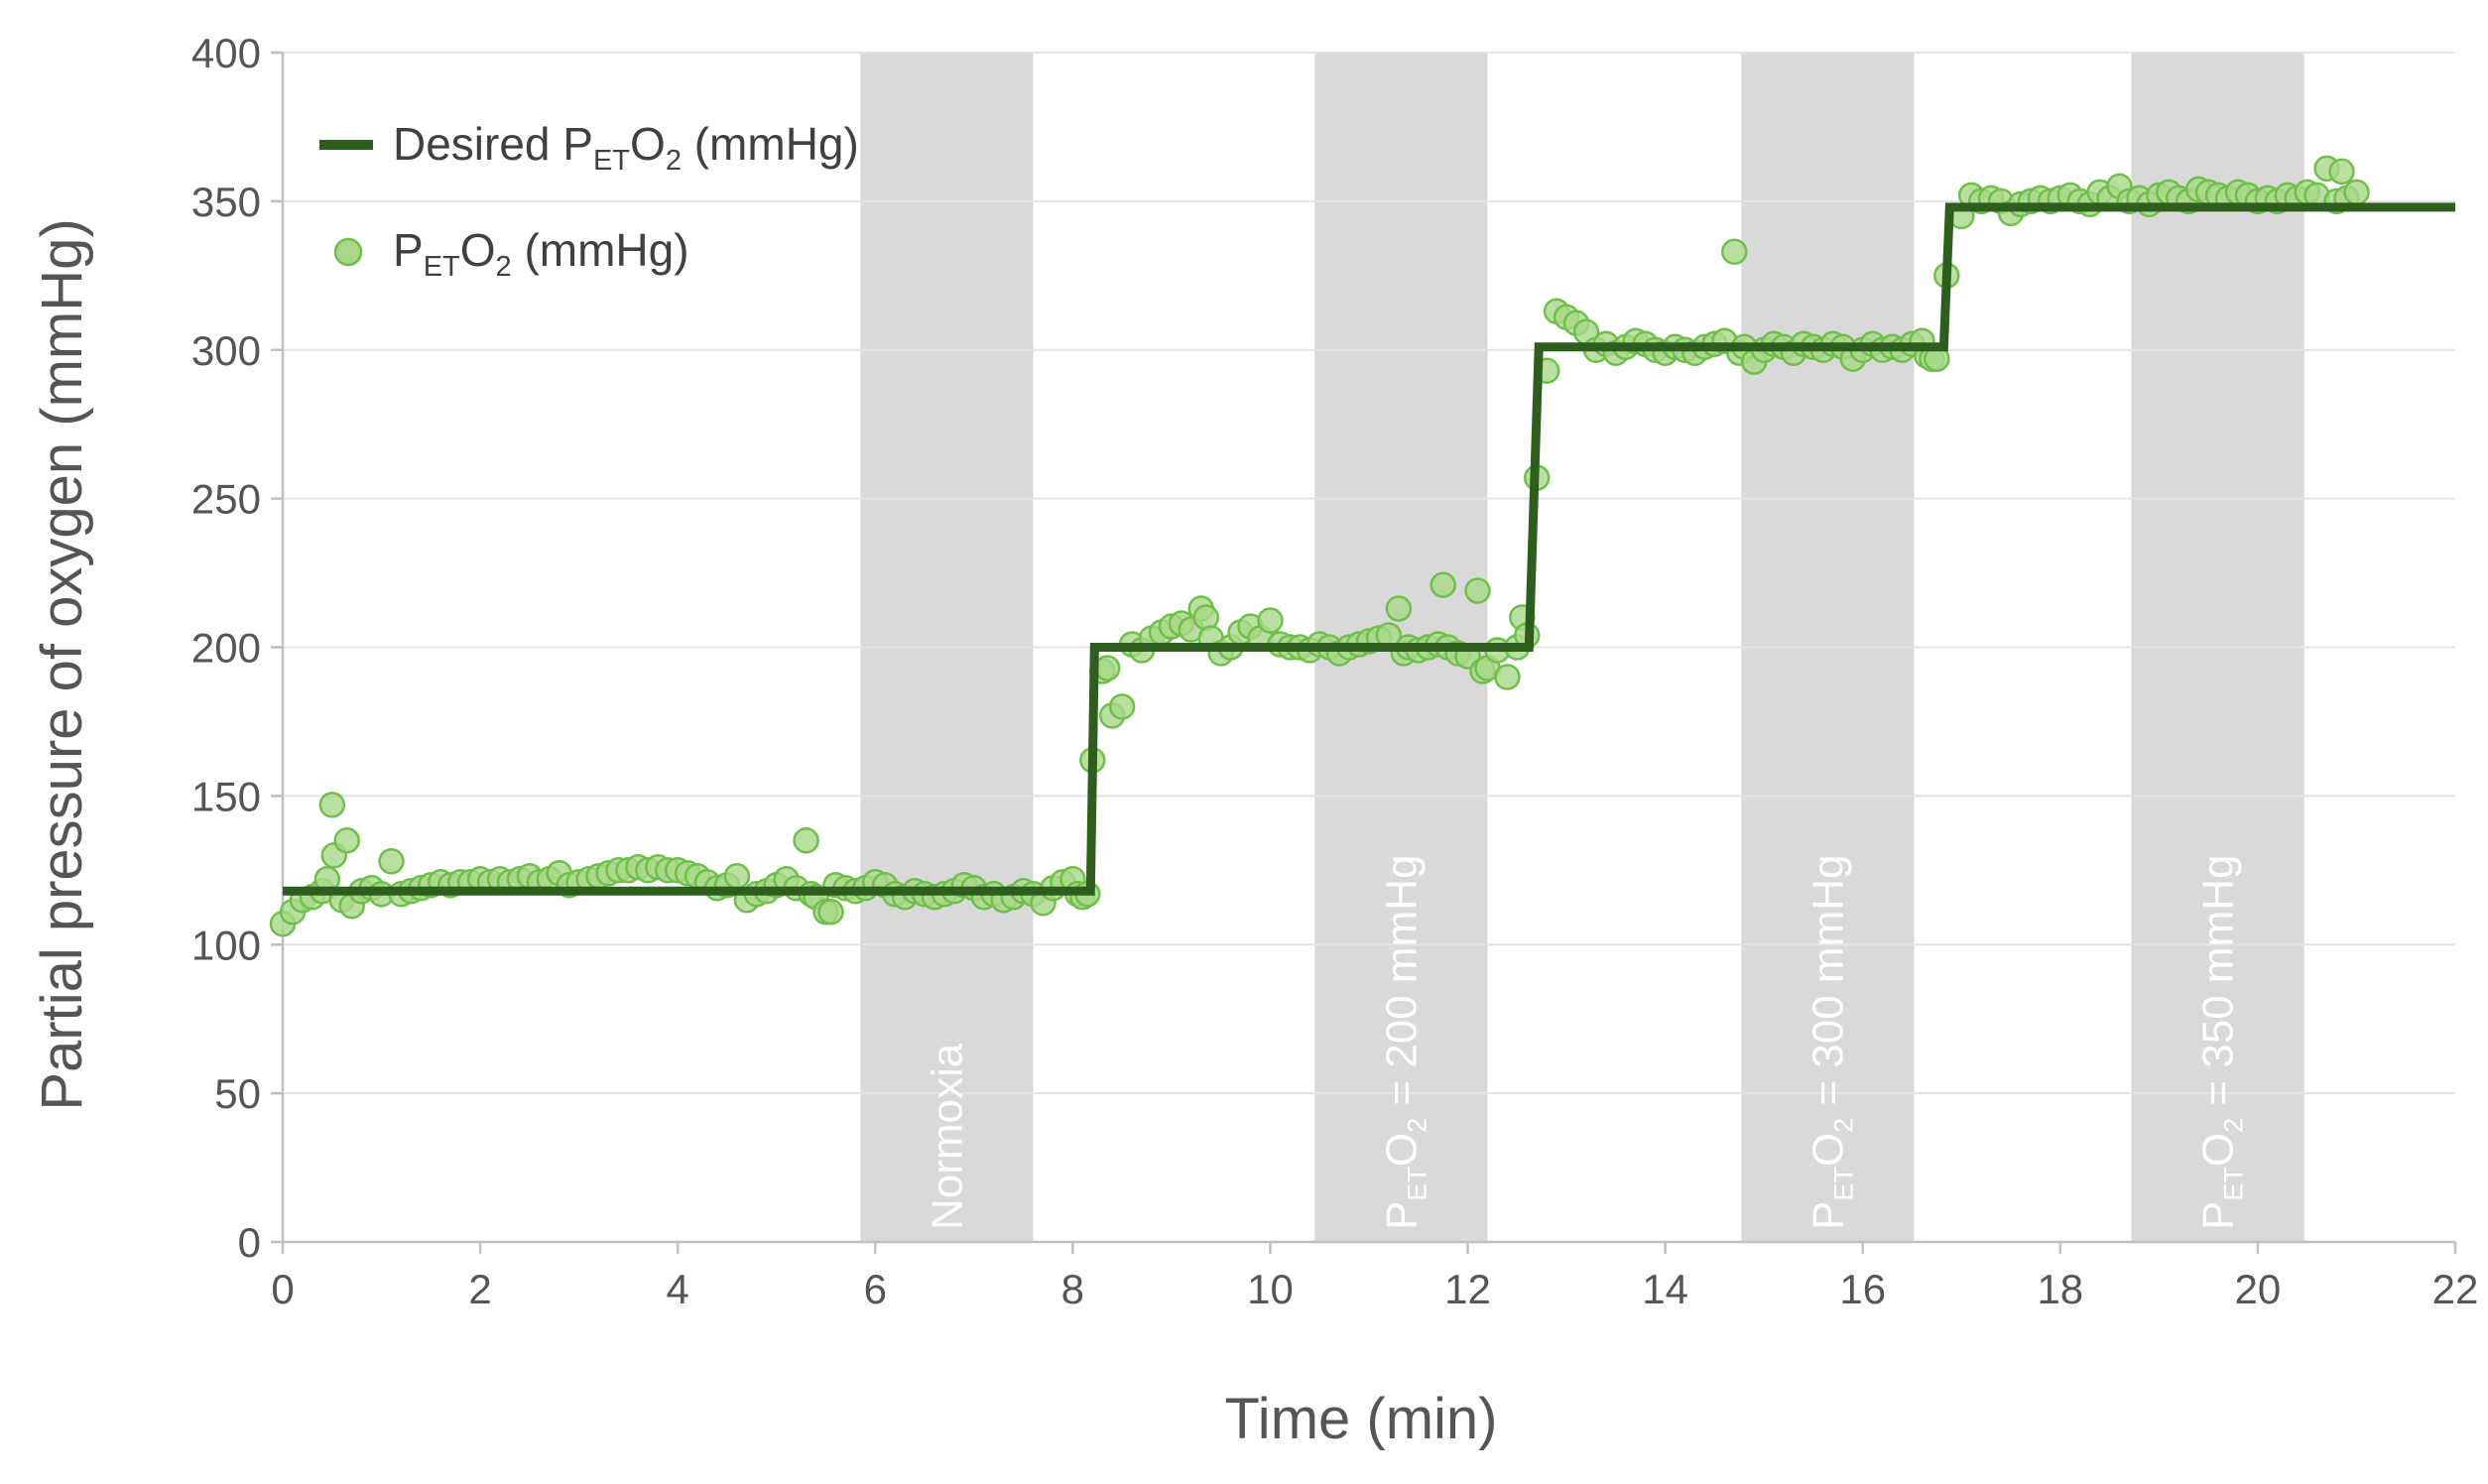 The image size is (2488, 1484). What do you see at coordinates (226, 499) in the screenshot?
I see `y-tick-label: 250` at bounding box center [226, 499].